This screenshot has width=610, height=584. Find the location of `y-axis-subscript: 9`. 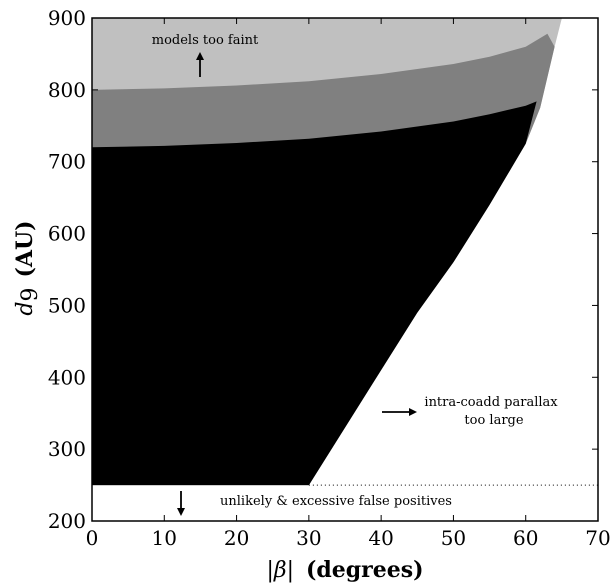

y-axis-subscript: 9 is located at coordinates (30, 294).